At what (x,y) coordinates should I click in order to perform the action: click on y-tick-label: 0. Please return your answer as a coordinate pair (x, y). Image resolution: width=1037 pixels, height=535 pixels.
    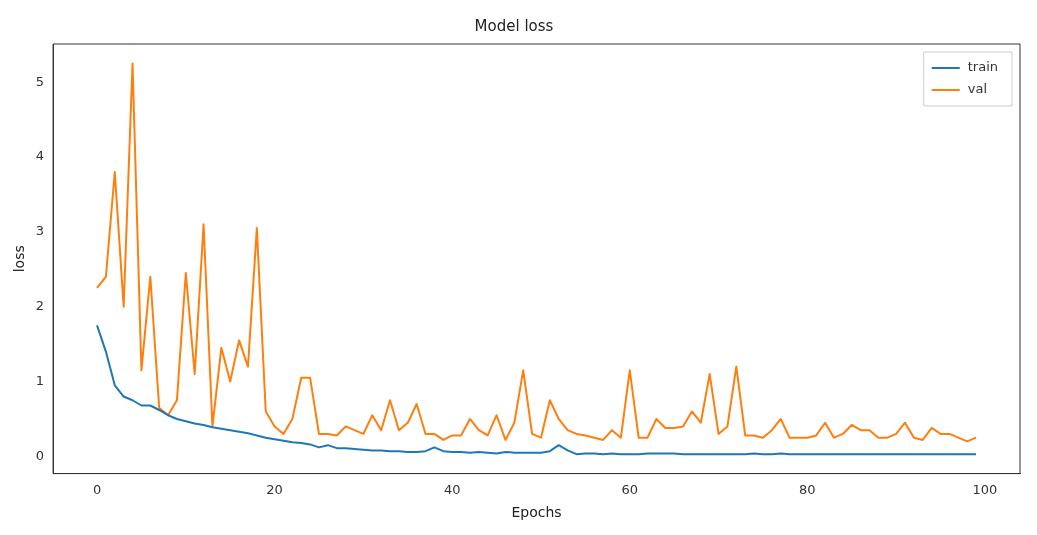
    Looking at the image, I should click on (40, 455).